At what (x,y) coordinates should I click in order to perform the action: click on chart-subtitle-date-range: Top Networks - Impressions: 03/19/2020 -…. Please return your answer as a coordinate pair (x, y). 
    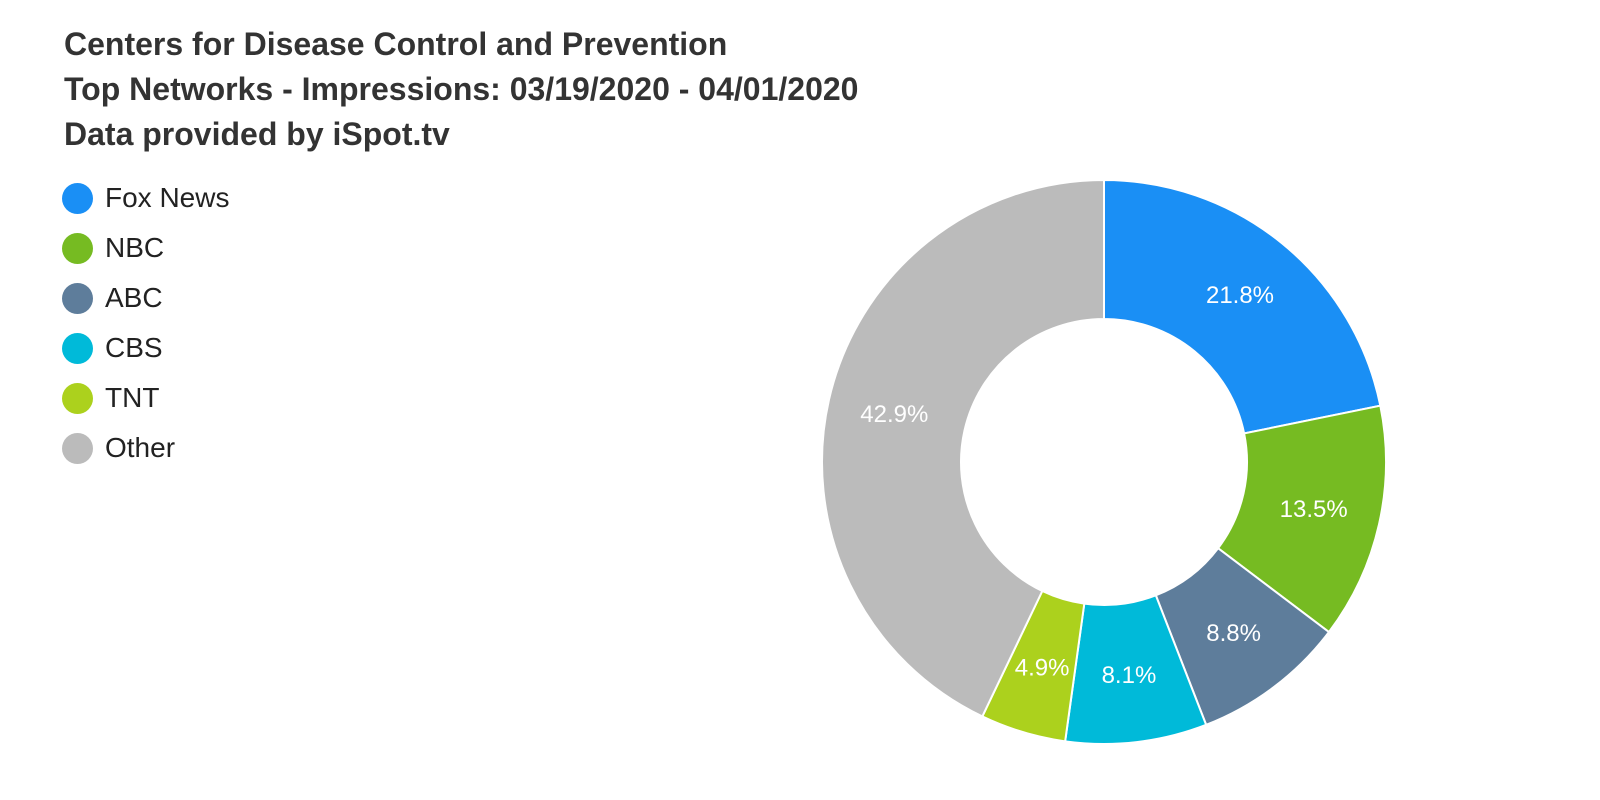
    Looking at the image, I should click on (461, 89).